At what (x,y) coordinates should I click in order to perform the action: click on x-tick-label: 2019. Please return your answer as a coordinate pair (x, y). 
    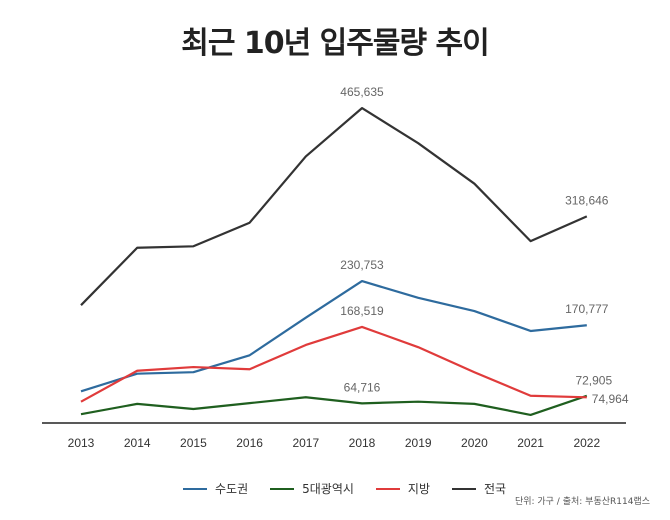
    Looking at the image, I should click on (418, 443).